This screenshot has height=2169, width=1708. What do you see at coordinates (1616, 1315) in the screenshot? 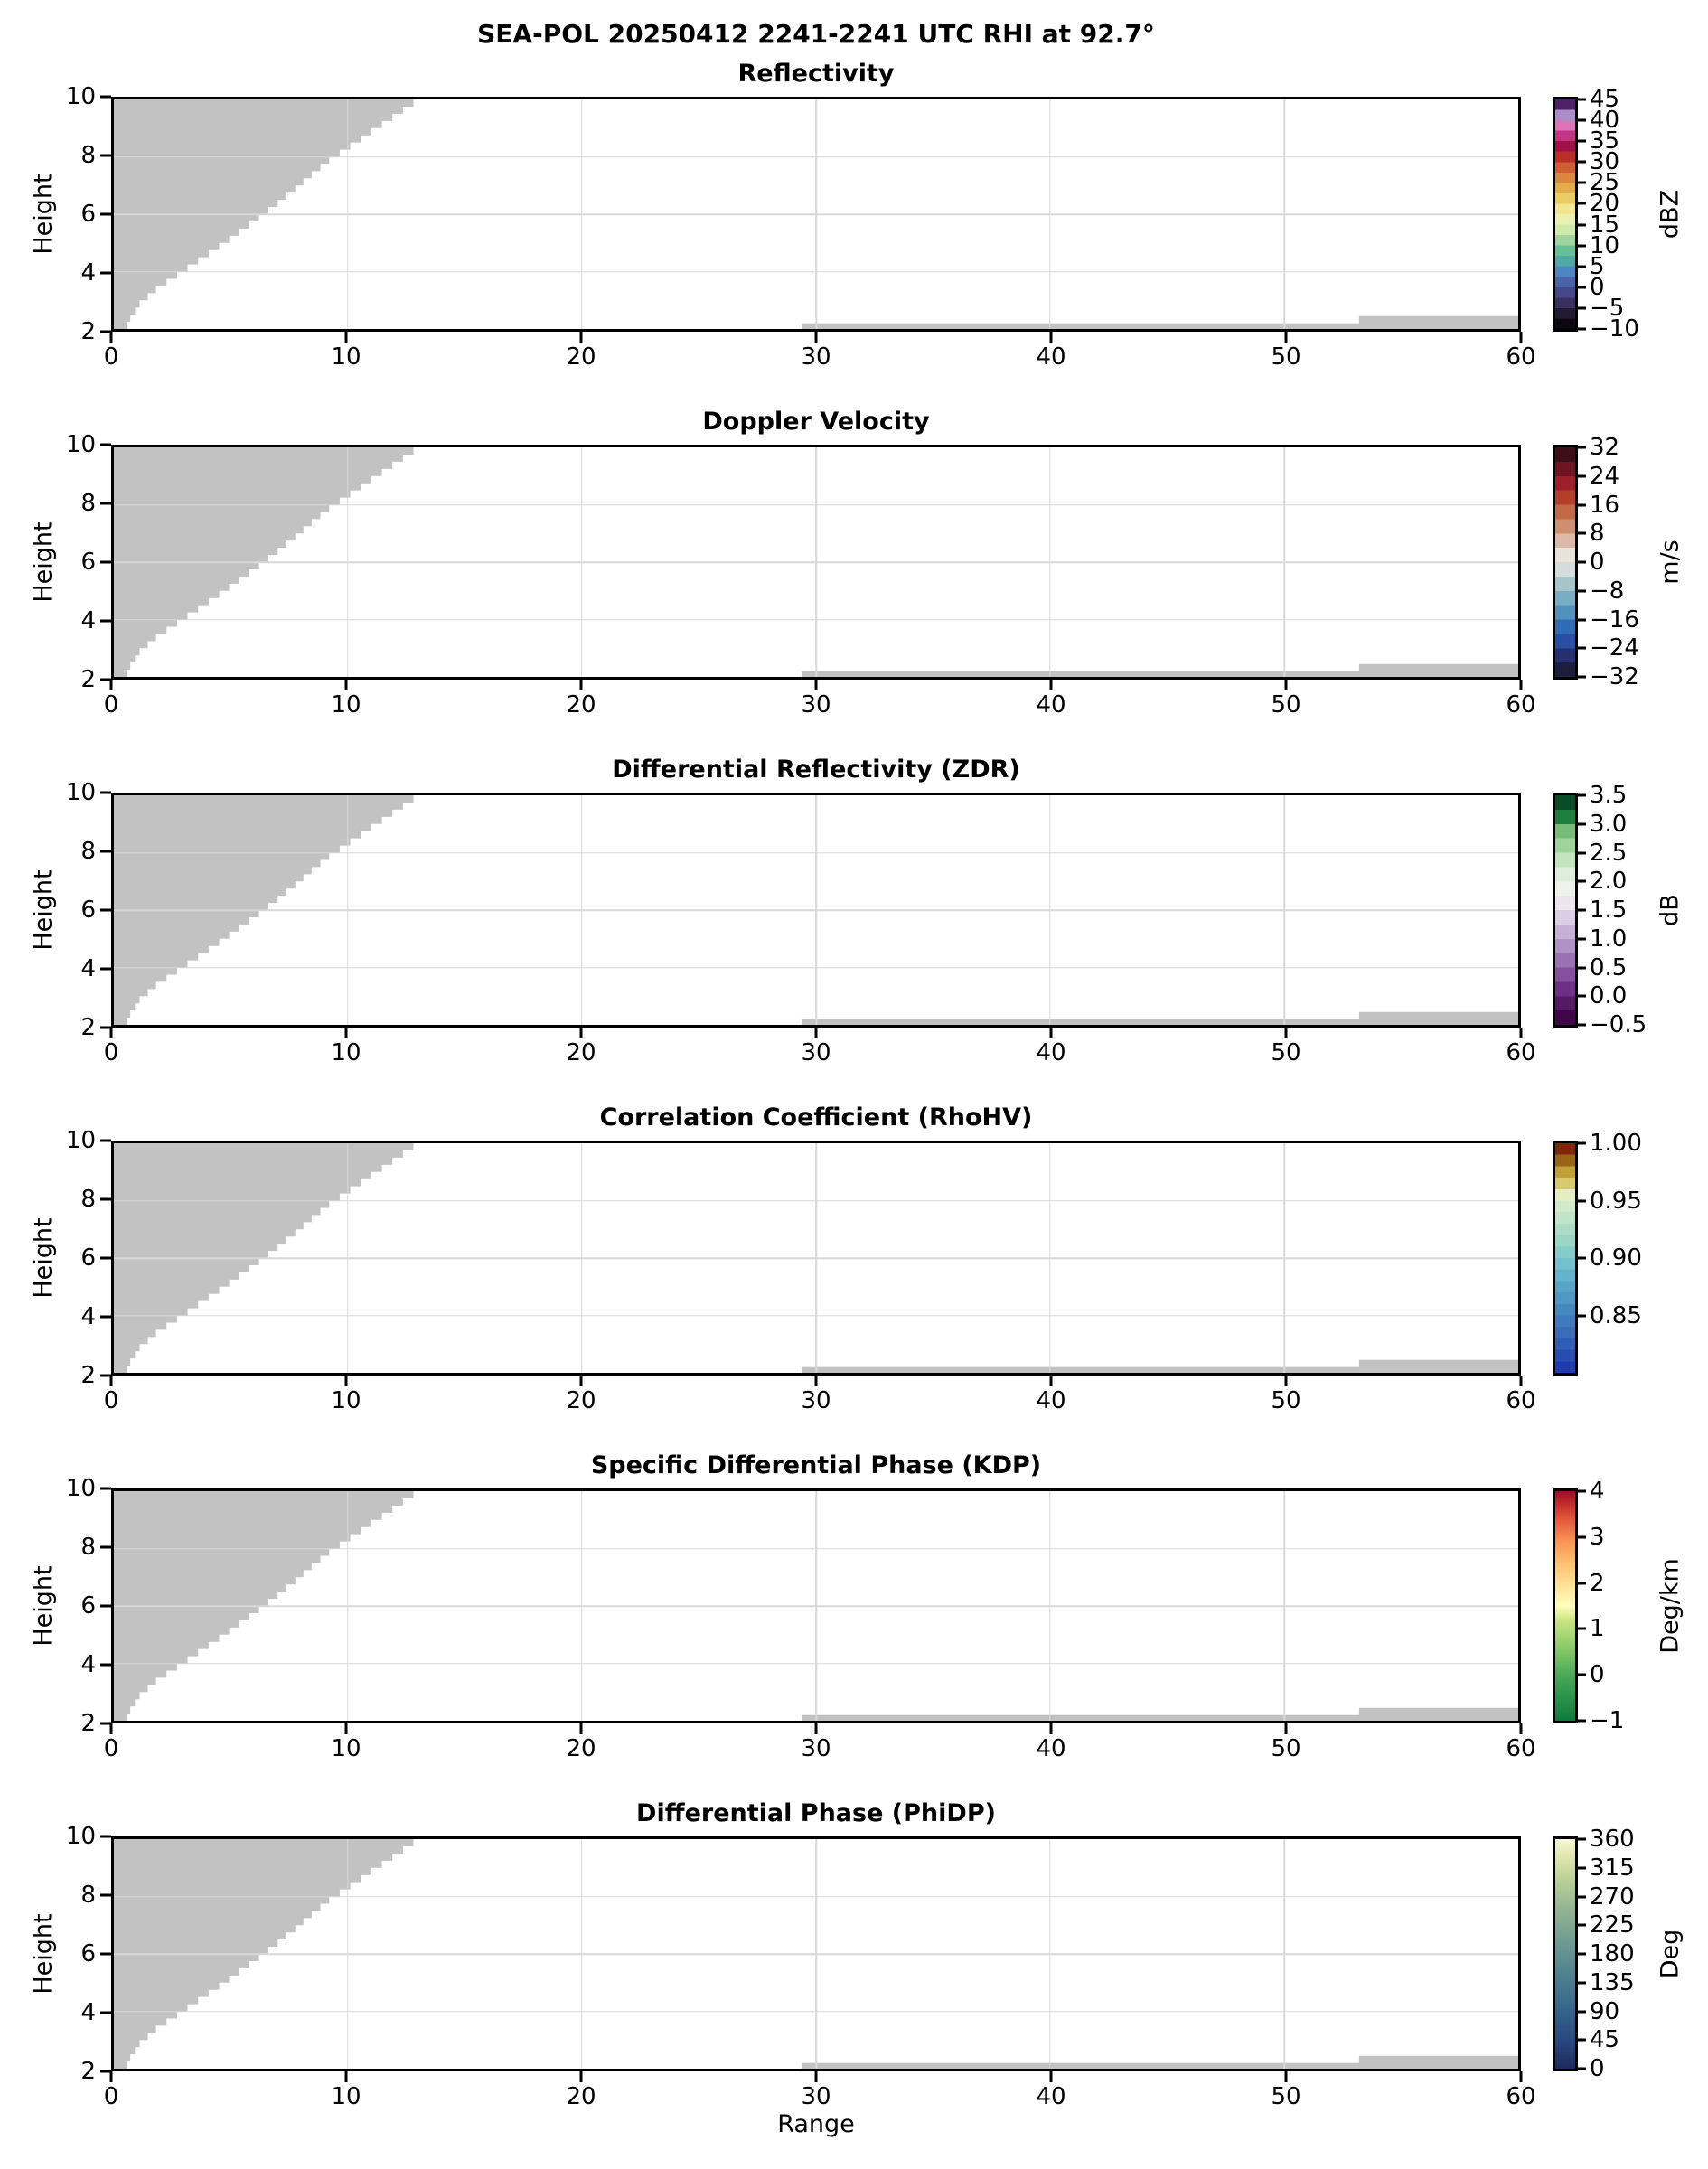
I see `colorbar-tick-label-rhohv-0: 0.85` at bounding box center [1616, 1315].